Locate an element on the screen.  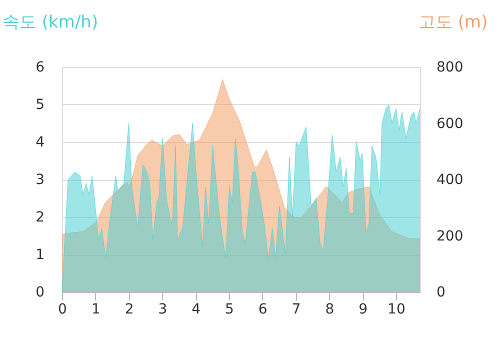
x-tick-label: 2 is located at coordinates (129, 310).